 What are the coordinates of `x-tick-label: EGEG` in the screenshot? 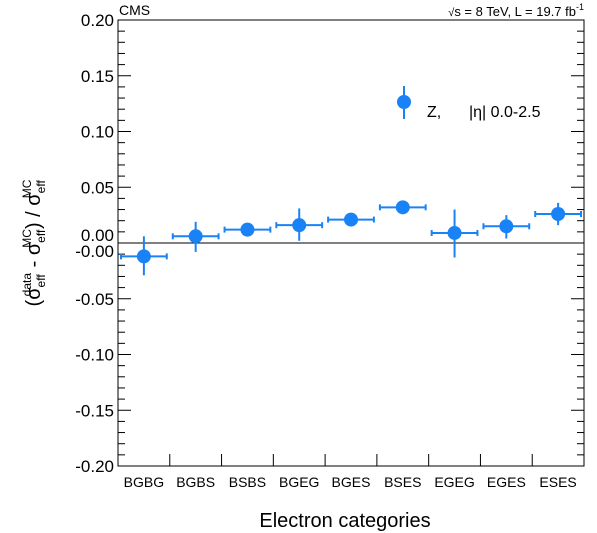 It's located at (454, 482).